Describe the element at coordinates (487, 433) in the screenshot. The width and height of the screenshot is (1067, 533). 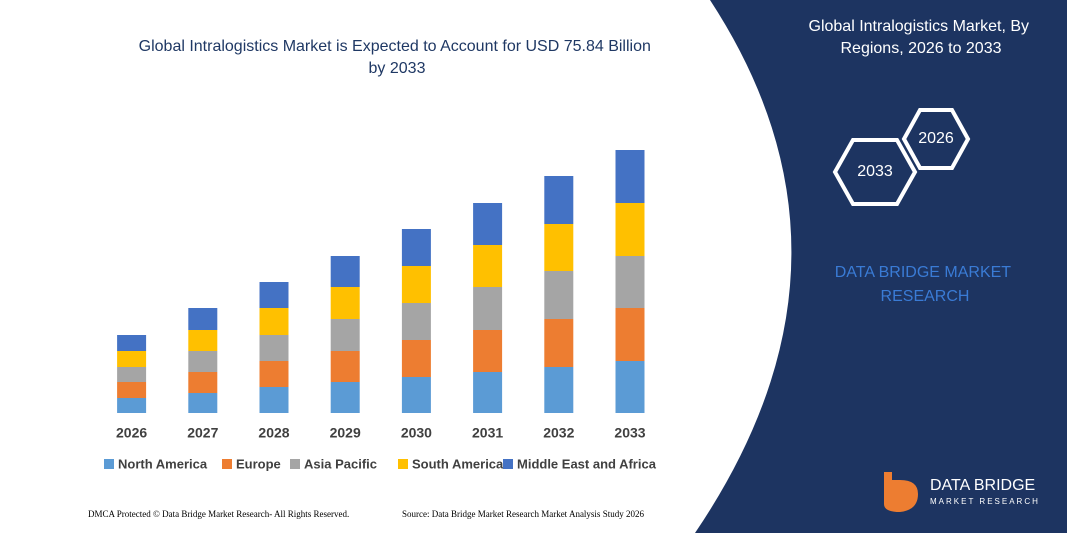
I see `x-tick-label: 2031` at that location.